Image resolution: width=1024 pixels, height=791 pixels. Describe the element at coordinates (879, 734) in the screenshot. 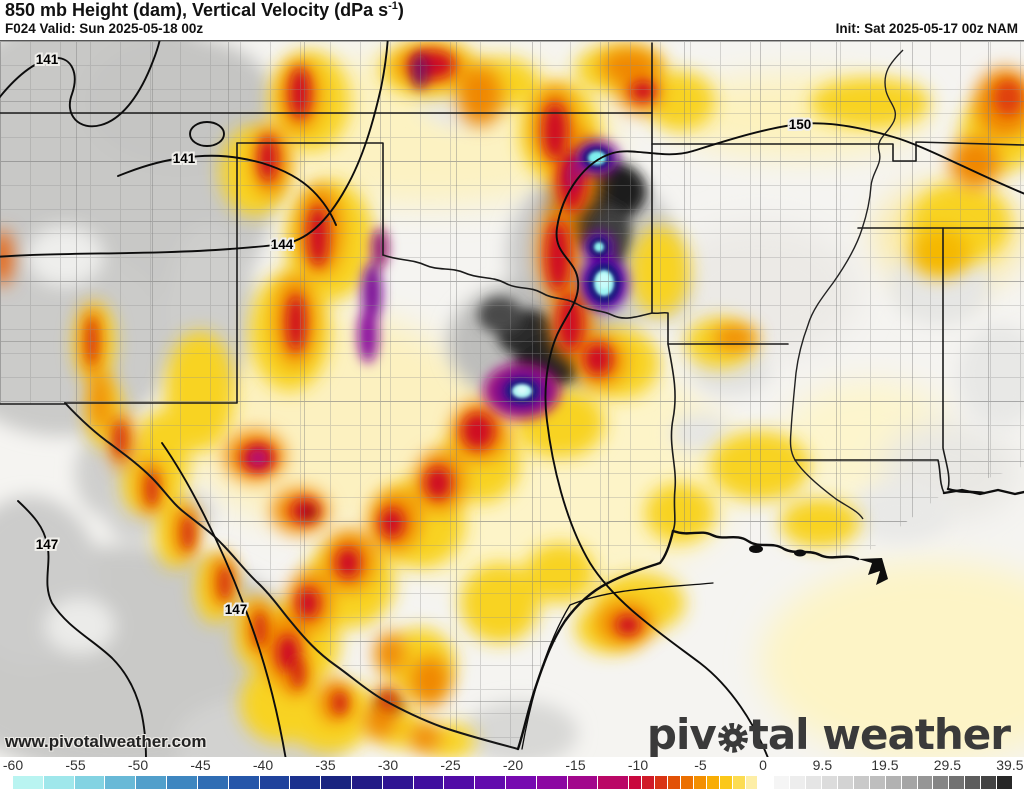

I see `logo-text-right: tal weather` at that location.